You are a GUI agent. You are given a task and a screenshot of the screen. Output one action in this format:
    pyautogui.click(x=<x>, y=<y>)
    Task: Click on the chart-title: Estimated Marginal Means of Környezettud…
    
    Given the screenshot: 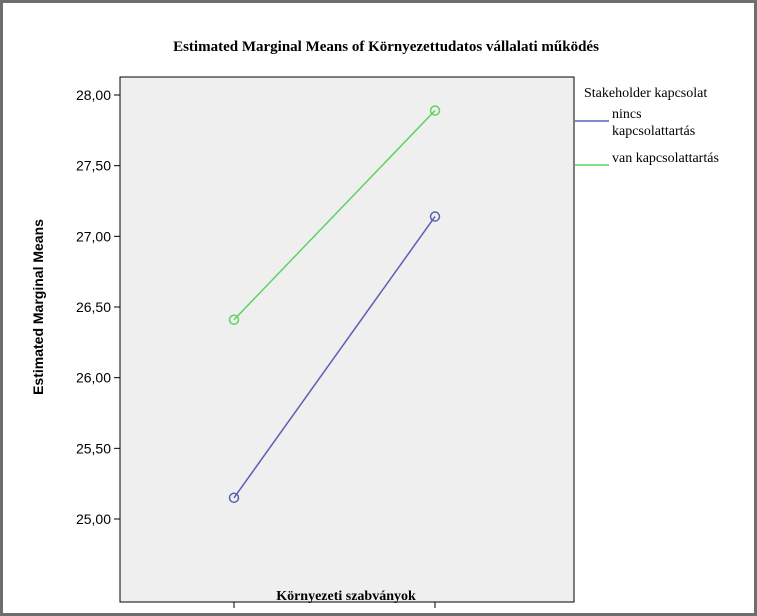 What is the action you would take?
    pyautogui.click(x=386, y=47)
    